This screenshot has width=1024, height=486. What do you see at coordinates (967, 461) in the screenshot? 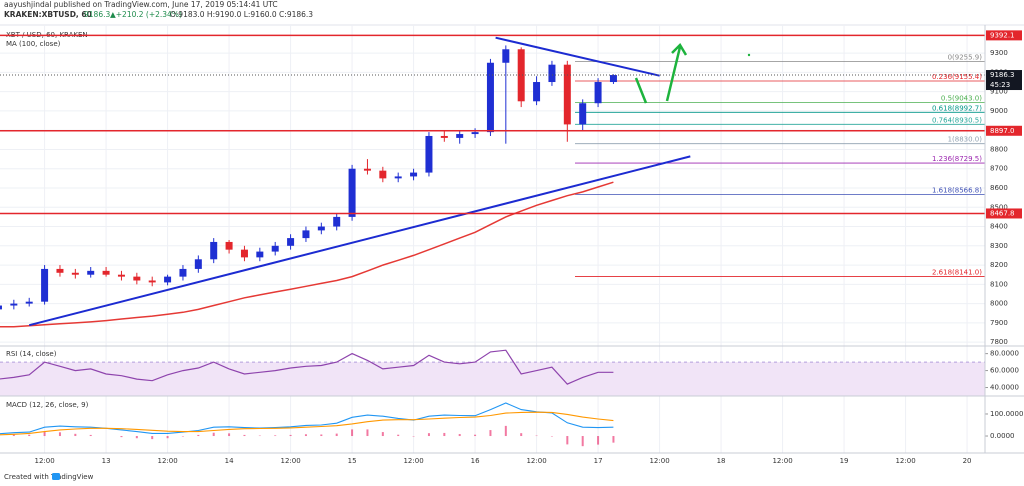
I see `x-tick-label: 20` at bounding box center [967, 461].